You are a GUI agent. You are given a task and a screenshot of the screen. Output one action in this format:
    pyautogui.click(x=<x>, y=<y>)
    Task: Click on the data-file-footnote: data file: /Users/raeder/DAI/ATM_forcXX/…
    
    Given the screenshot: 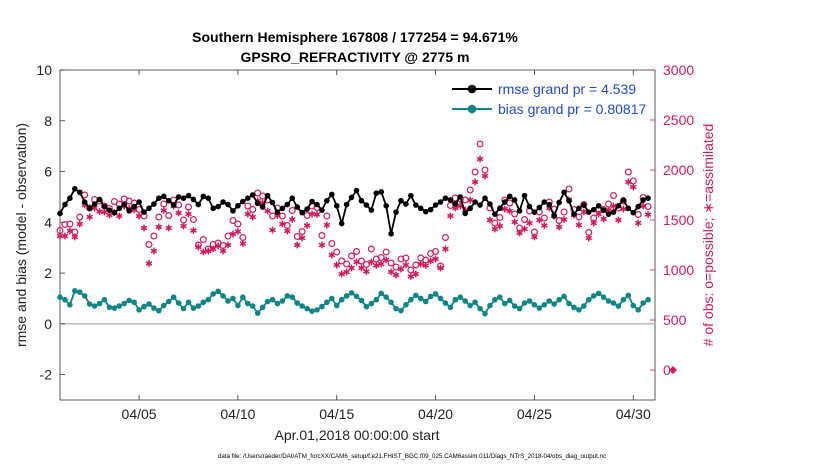 What is the action you would take?
    pyautogui.click(x=412, y=456)
    